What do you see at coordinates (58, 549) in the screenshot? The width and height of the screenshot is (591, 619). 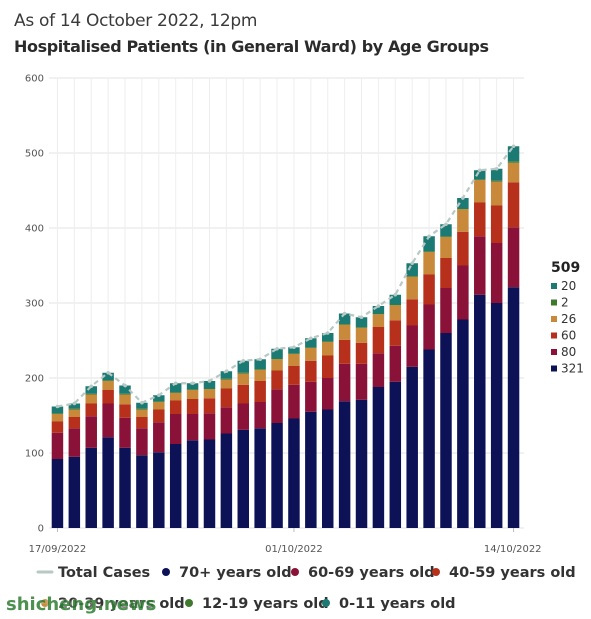 I see `x-tick-label: 17/09/2022` at bounding box center [58, 549].